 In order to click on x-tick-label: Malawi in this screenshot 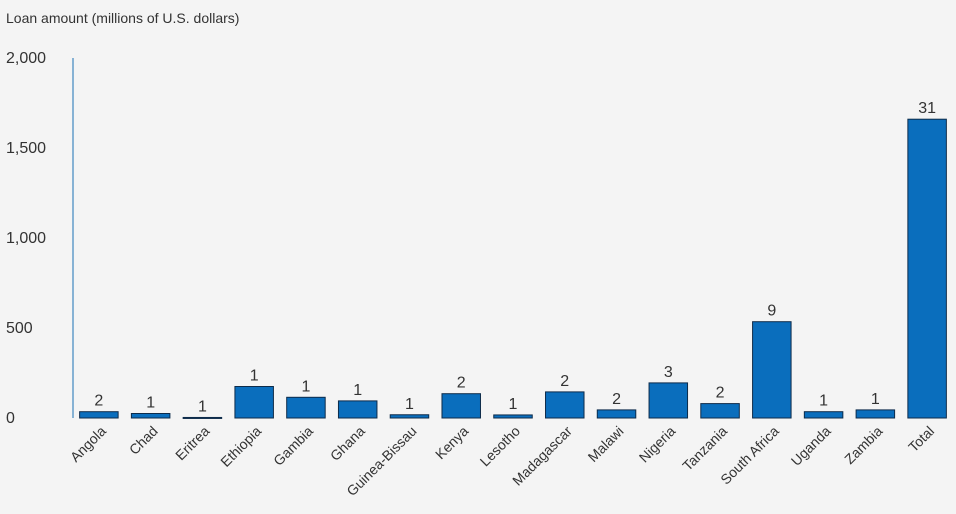, I will do `click(606, 444)`.